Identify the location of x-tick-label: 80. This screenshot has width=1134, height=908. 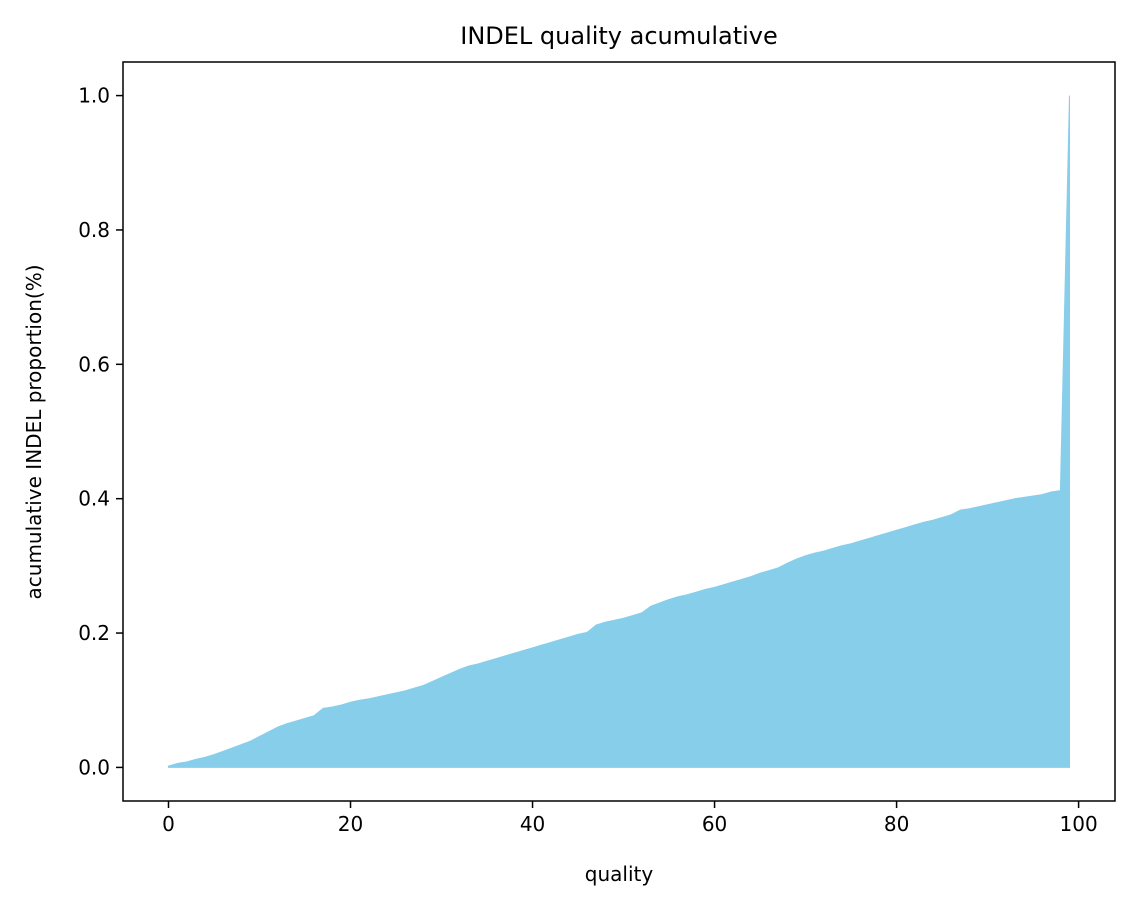
(896, 824).